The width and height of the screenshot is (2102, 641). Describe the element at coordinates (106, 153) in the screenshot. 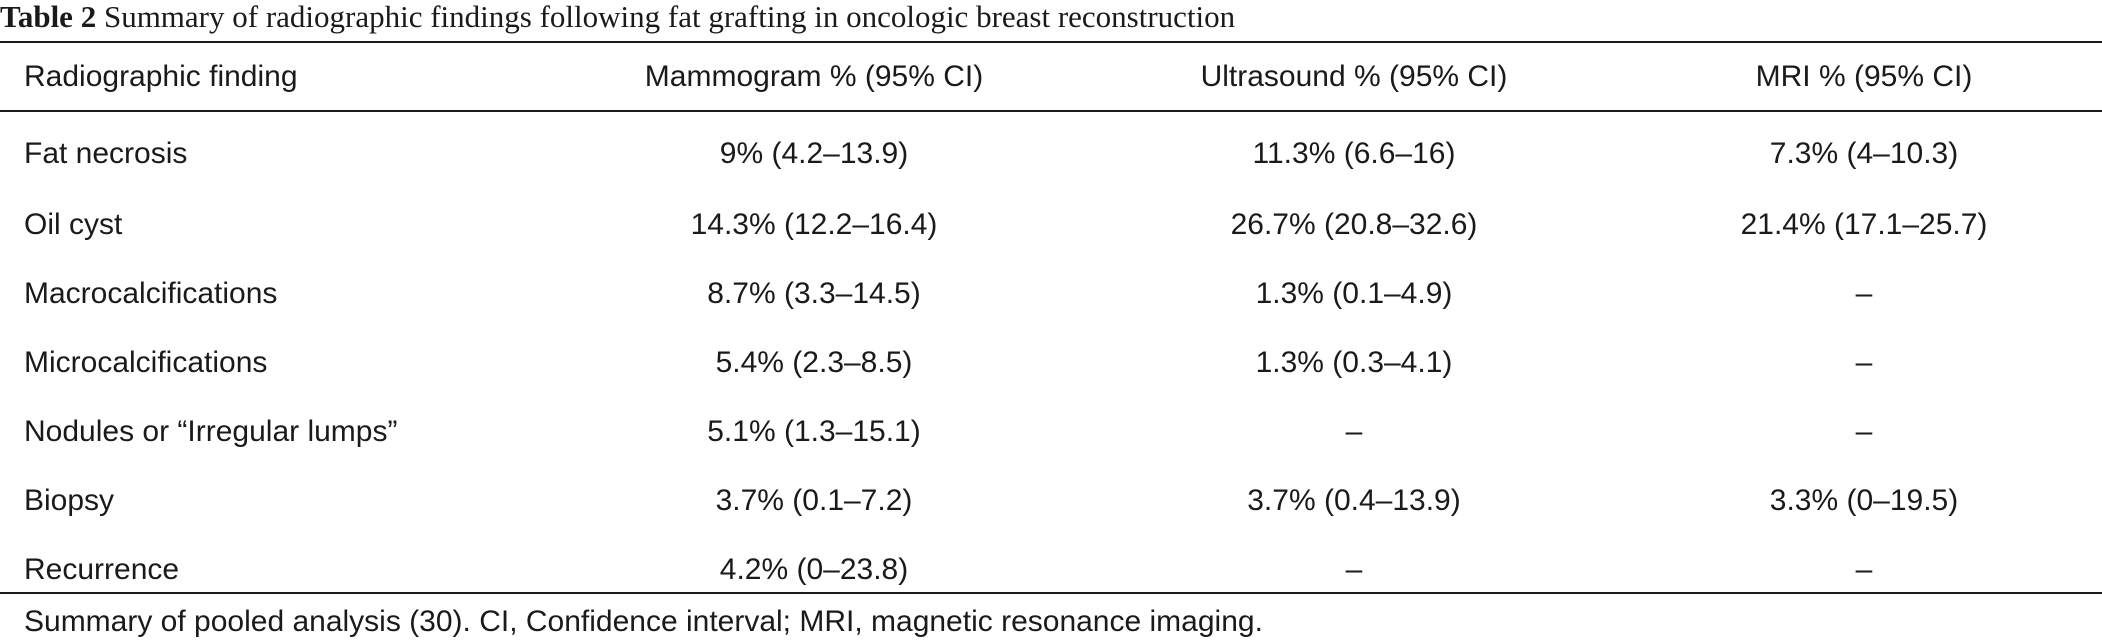

I see `finding-cell: Fat necrosis` at that location.